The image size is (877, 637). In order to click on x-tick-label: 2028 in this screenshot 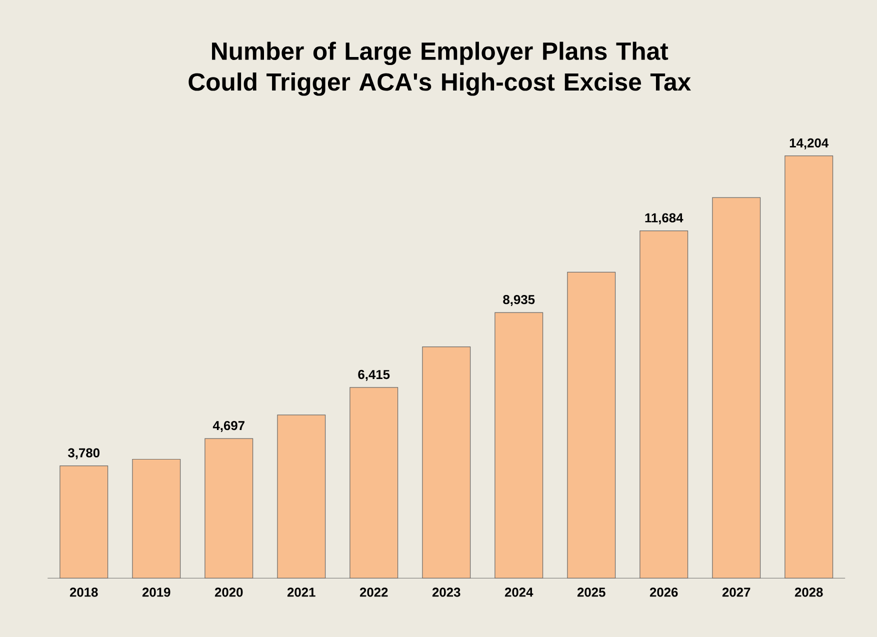, I will do `click(808, 592)`.